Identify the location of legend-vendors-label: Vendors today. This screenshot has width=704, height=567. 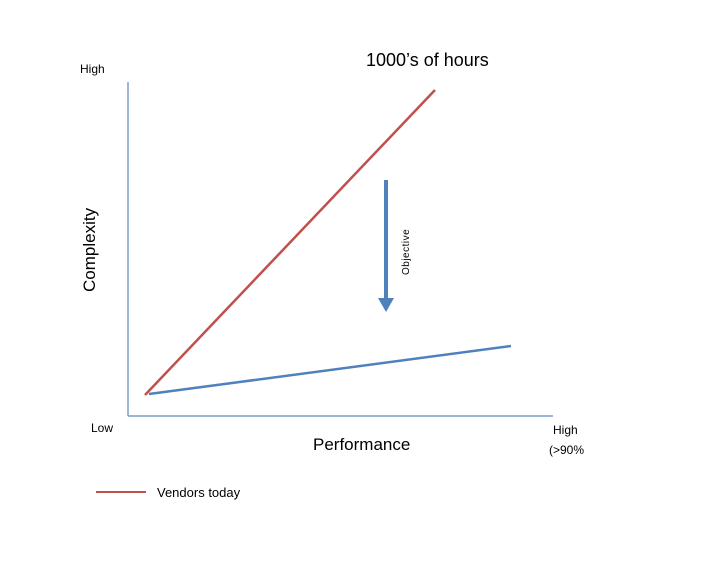
(199, 492).